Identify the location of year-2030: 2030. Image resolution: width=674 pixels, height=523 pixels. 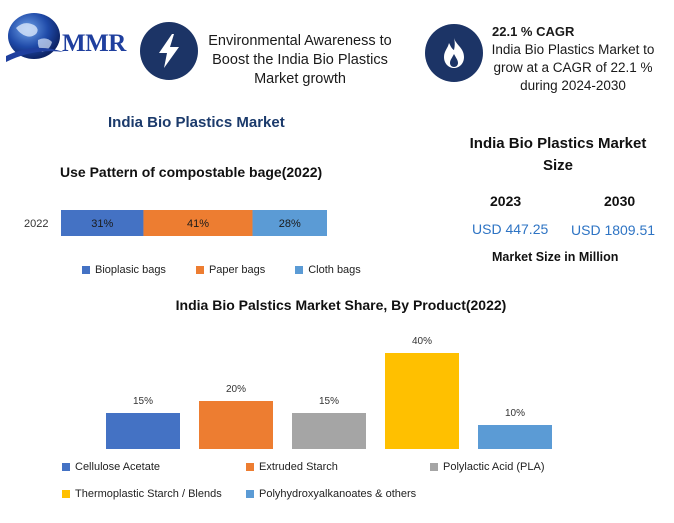
(620, 201).